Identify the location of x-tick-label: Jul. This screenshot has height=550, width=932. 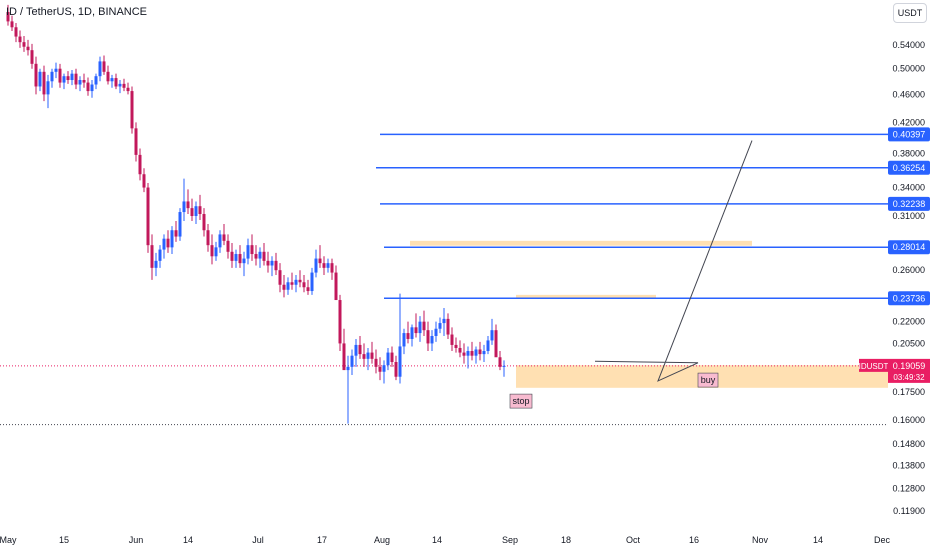
(258, 540).